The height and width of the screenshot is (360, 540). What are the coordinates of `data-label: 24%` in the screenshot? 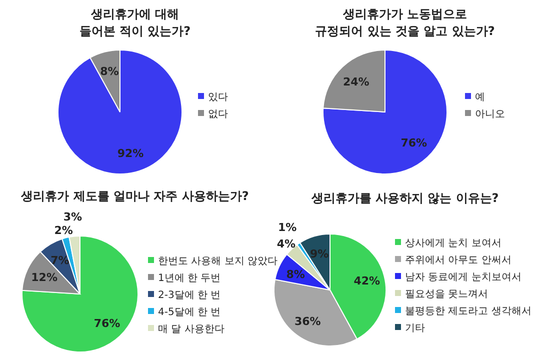 It's located at (356, 81).